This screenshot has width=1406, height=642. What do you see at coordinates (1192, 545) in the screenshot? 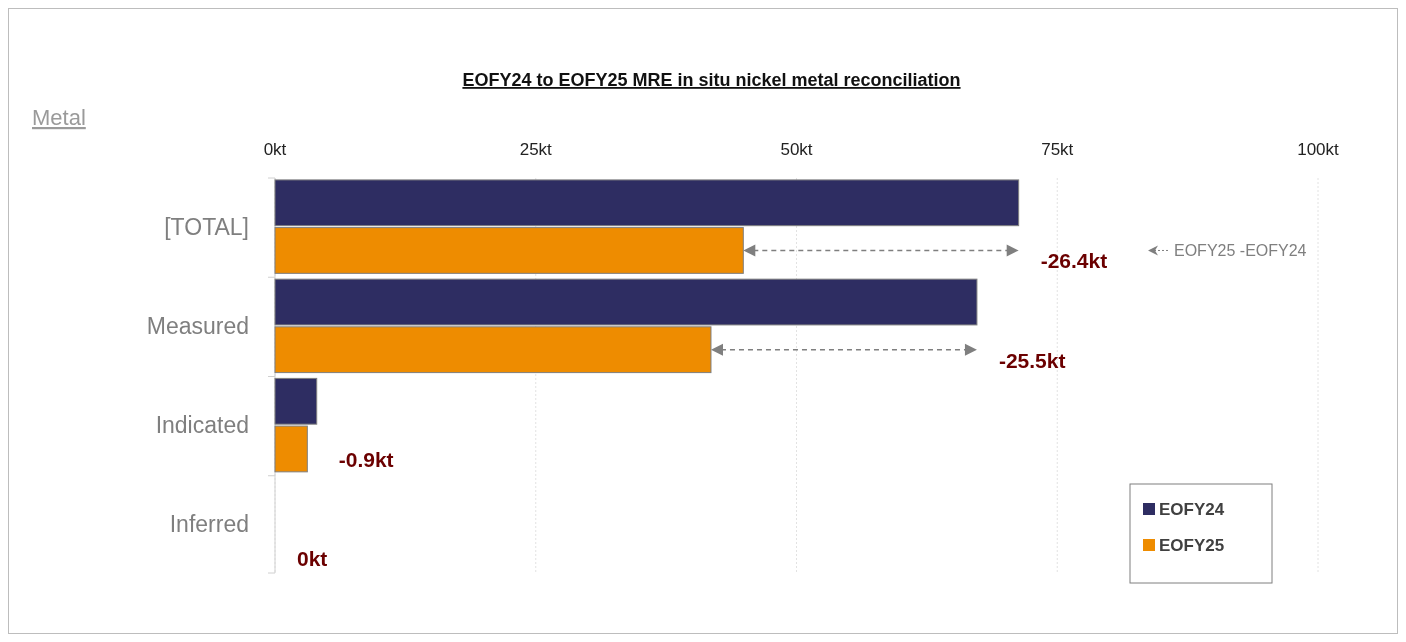
I see `legend-label: EOFY25` at bounding box center [1192, 545].